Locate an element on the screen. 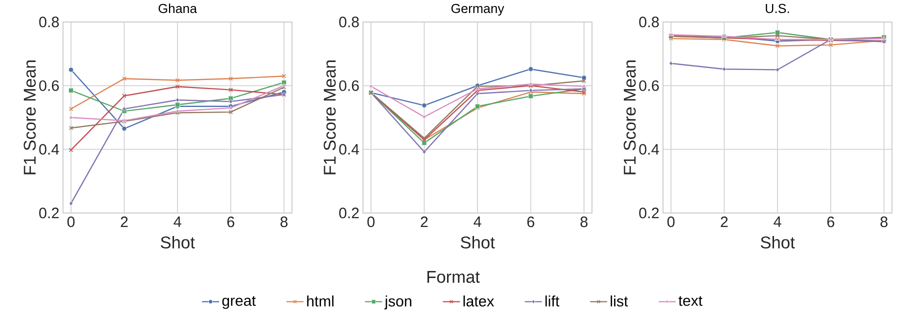 The height and width of the screenshot is (318, 906). legend-label: great is located at coordinates (239, 302).